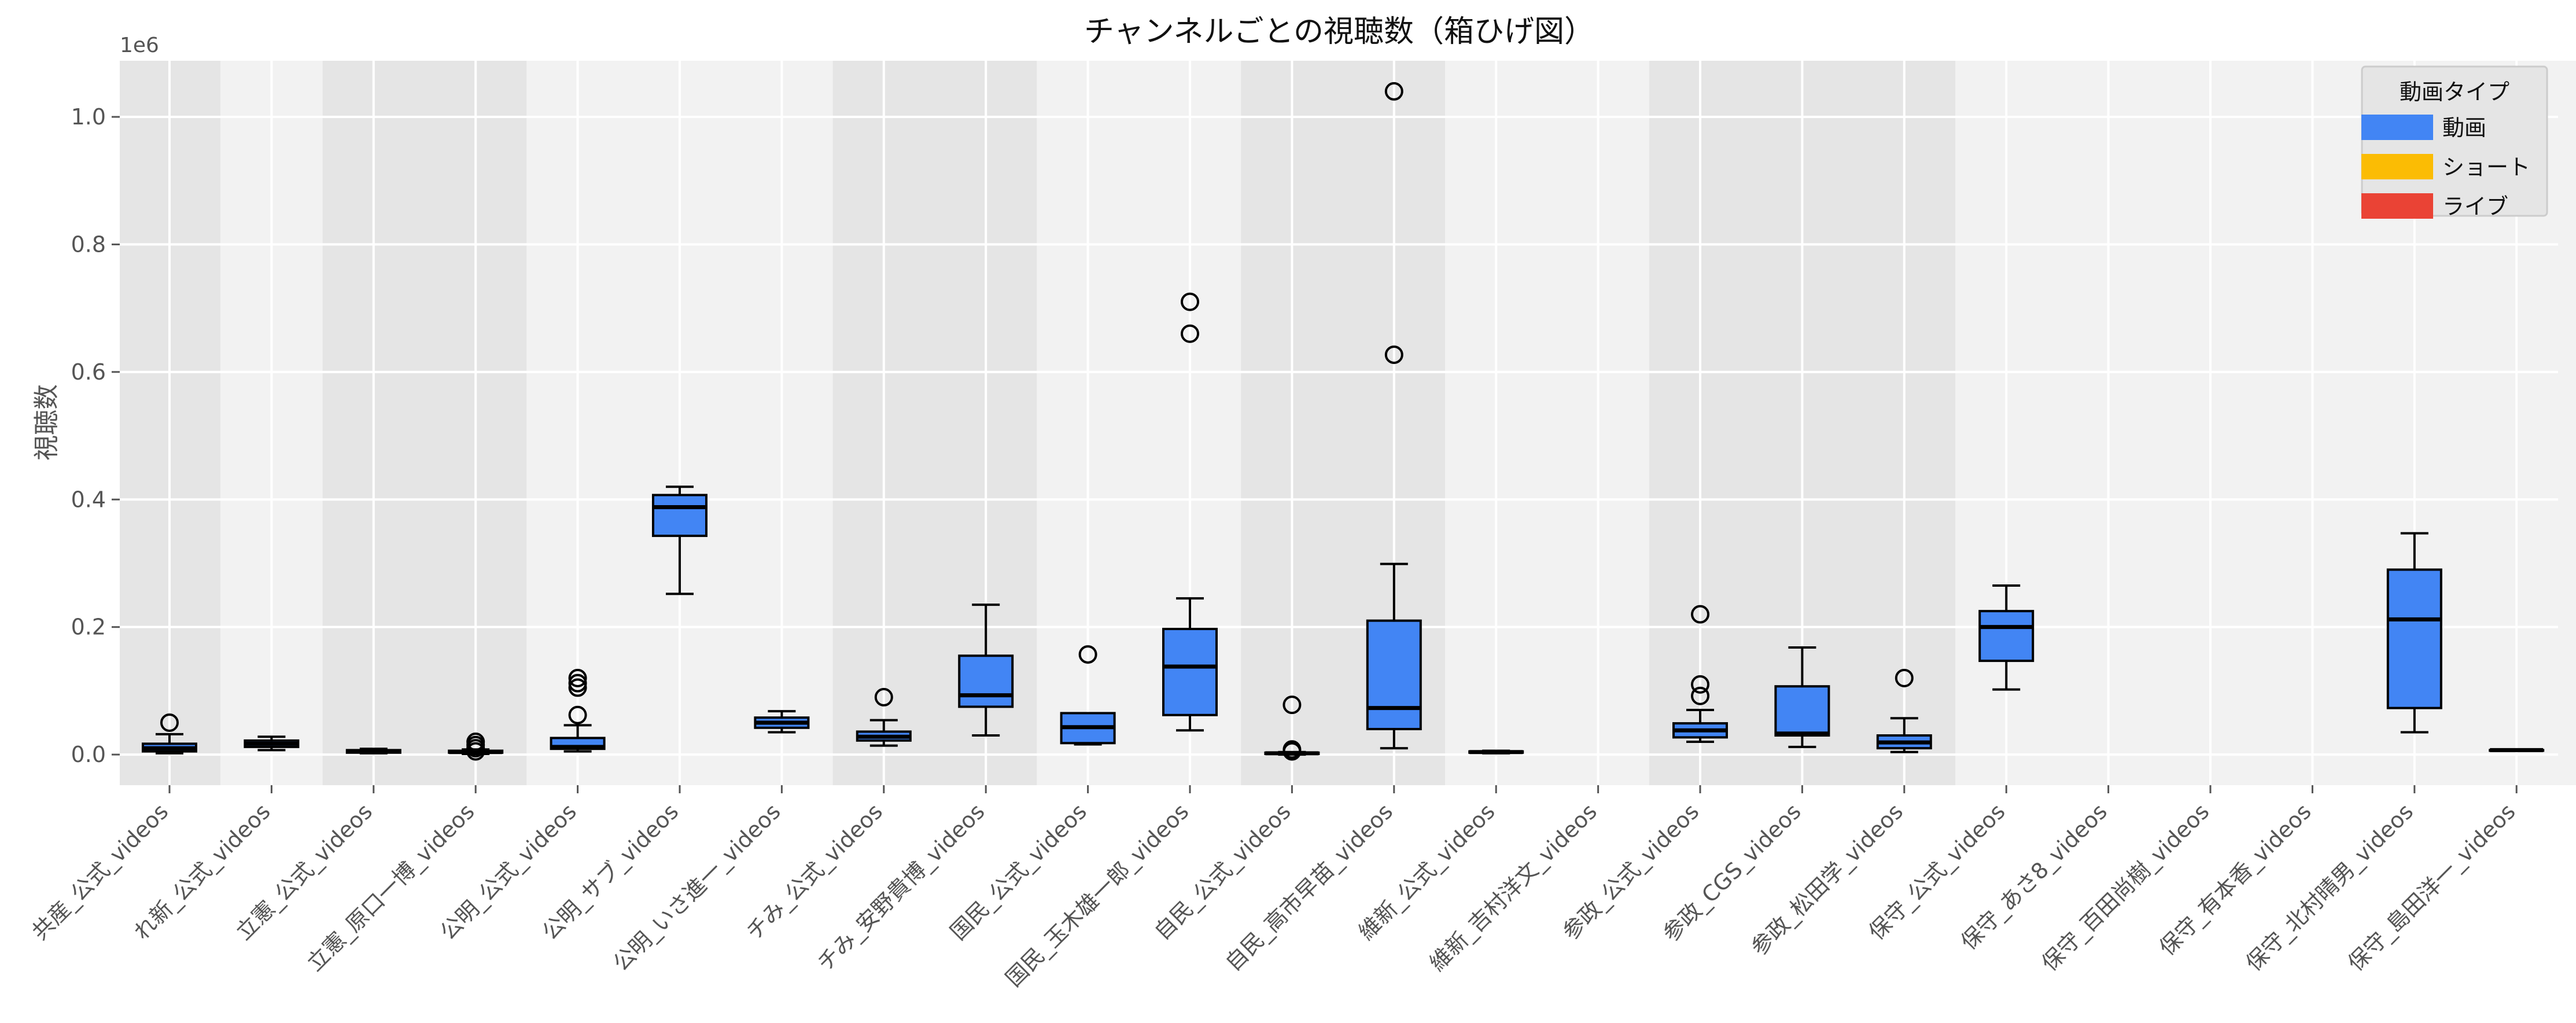  What do you see at coordinates (2486, 167) in the screenshot?
I see `legend-label: ショート` at bounding box center [2486, 167].